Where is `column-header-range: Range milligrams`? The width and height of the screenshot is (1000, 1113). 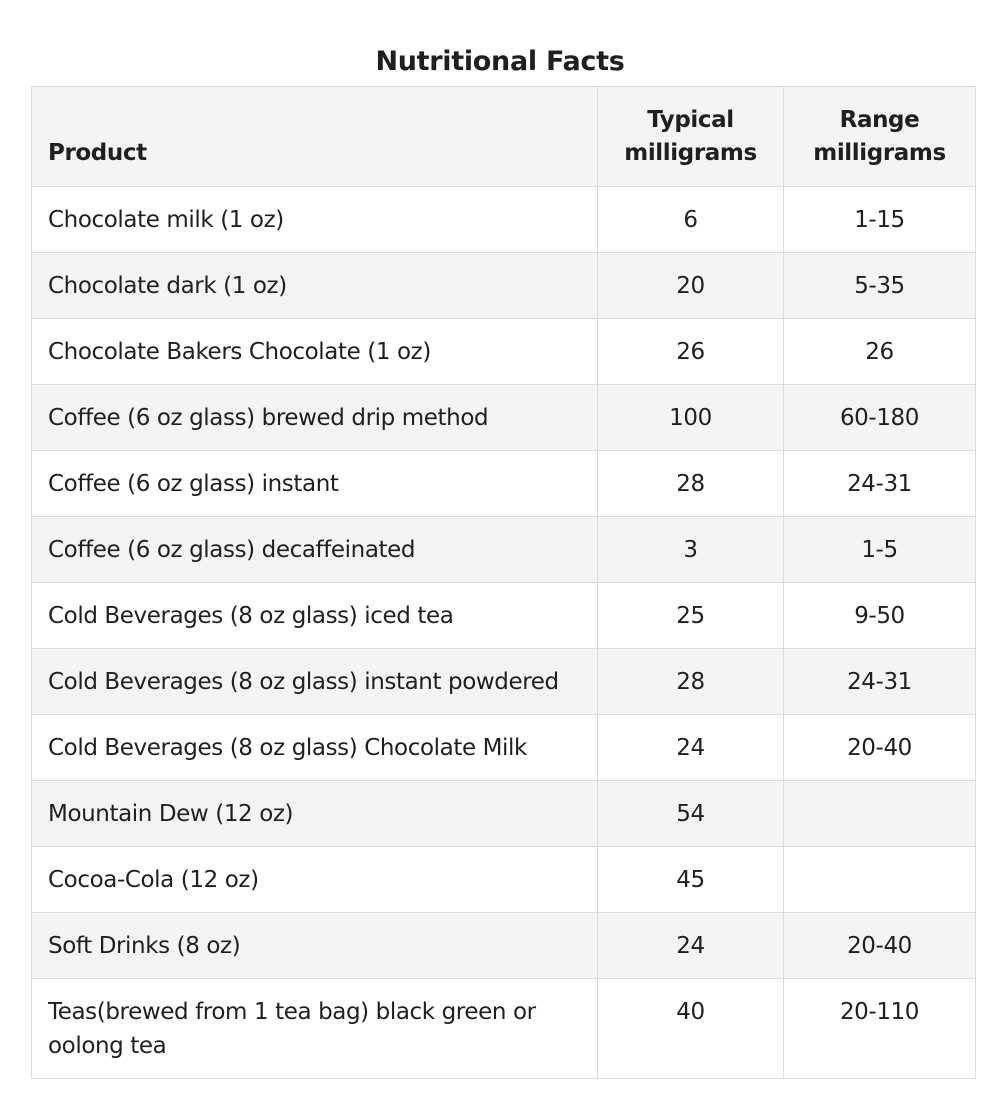
column-header-range: Range milligrams is located at coordinates (879, 136).